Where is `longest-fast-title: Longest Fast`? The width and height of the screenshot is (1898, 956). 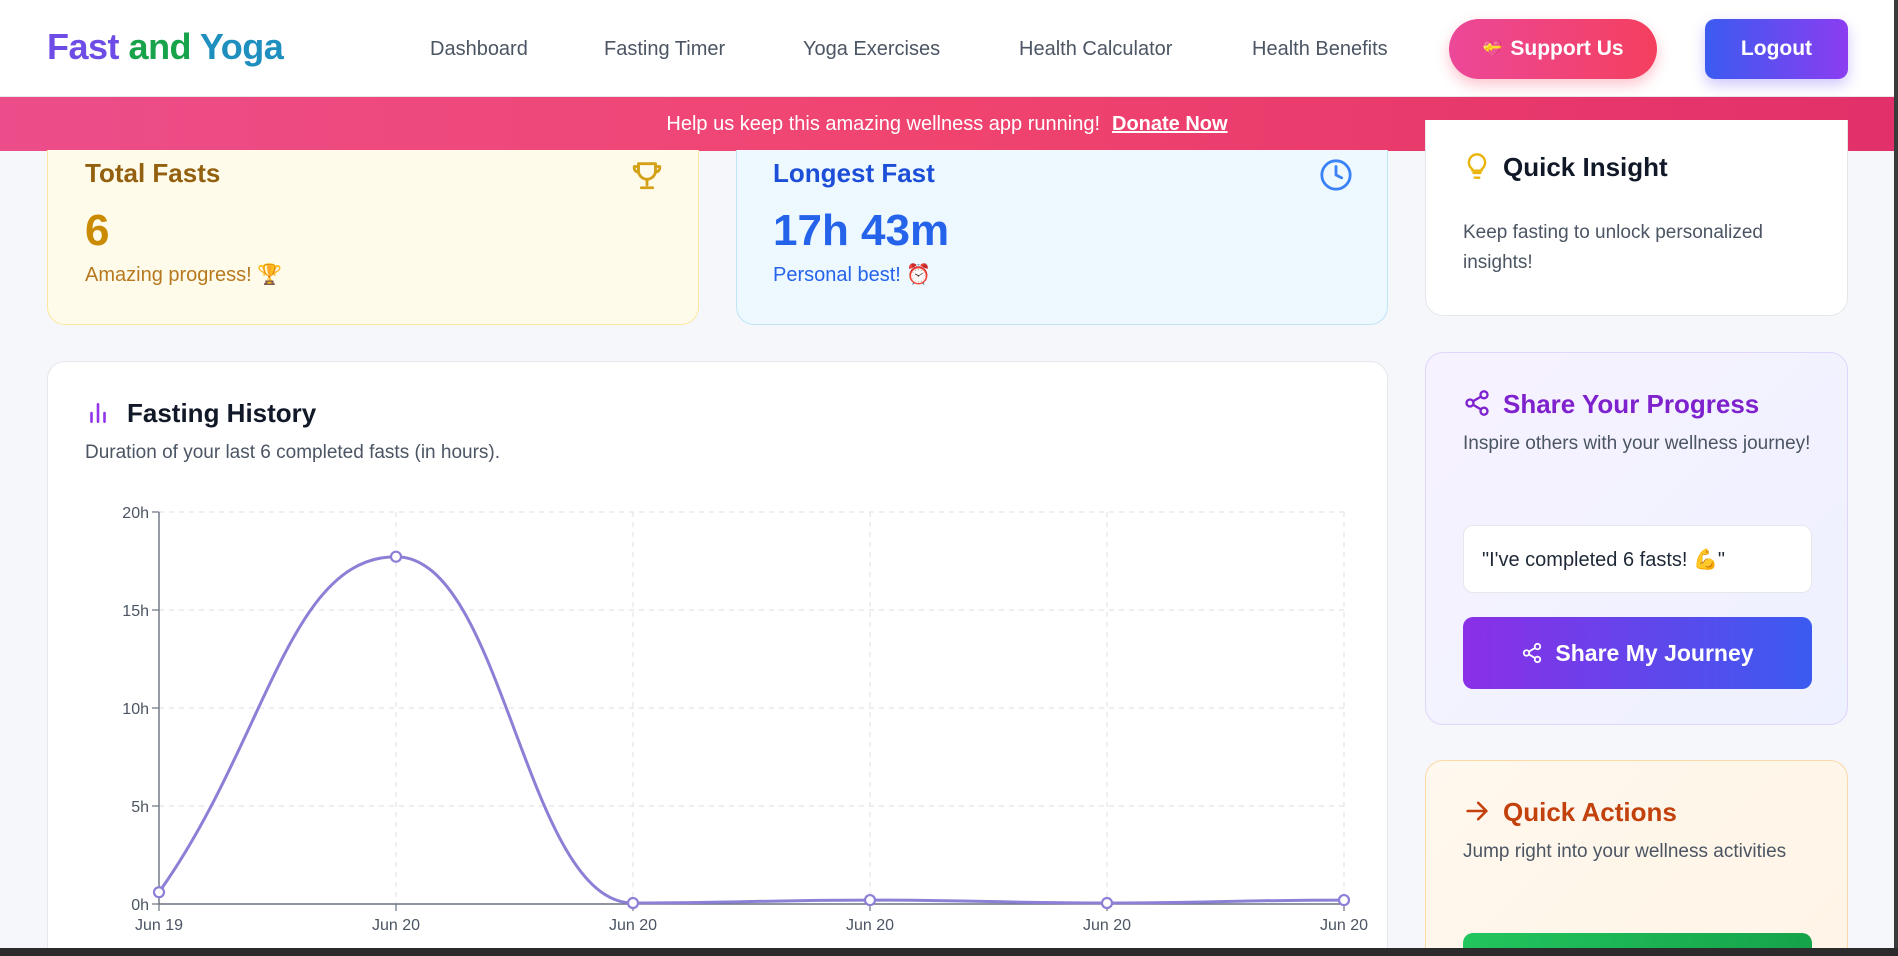
longest-fast-title: Longest Fast is located at coordinates (854, 173).